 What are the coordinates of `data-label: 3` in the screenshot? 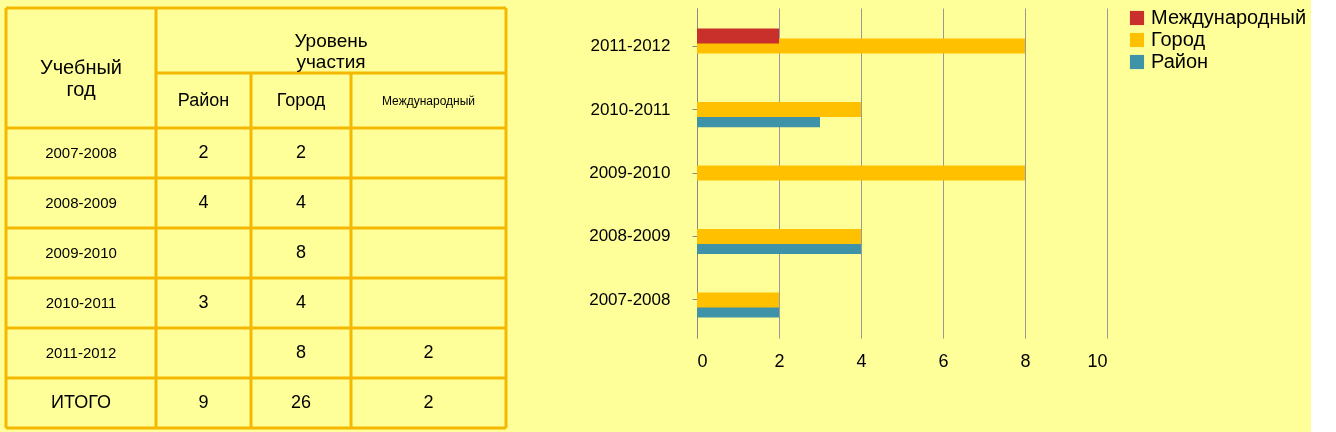 It's located at (203, 302).